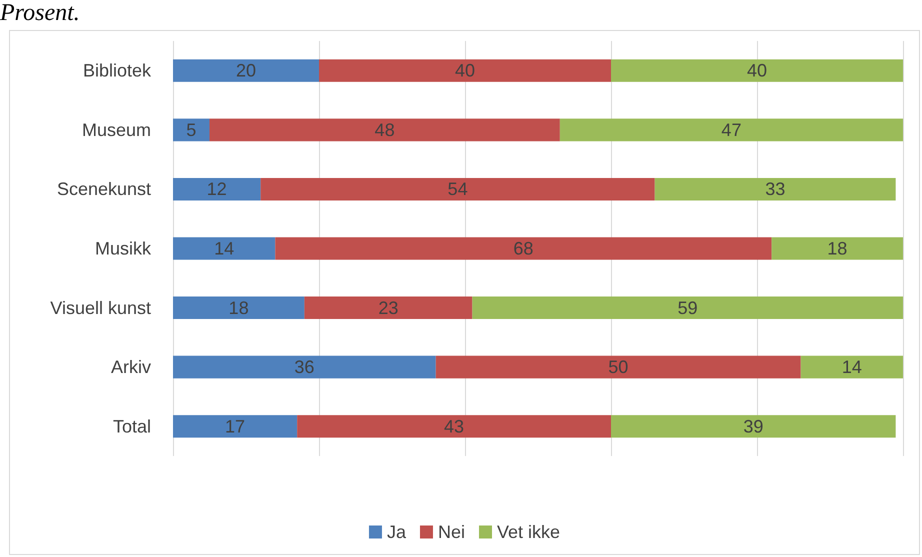  I want to click on data-label: 54, so click(458, 189).